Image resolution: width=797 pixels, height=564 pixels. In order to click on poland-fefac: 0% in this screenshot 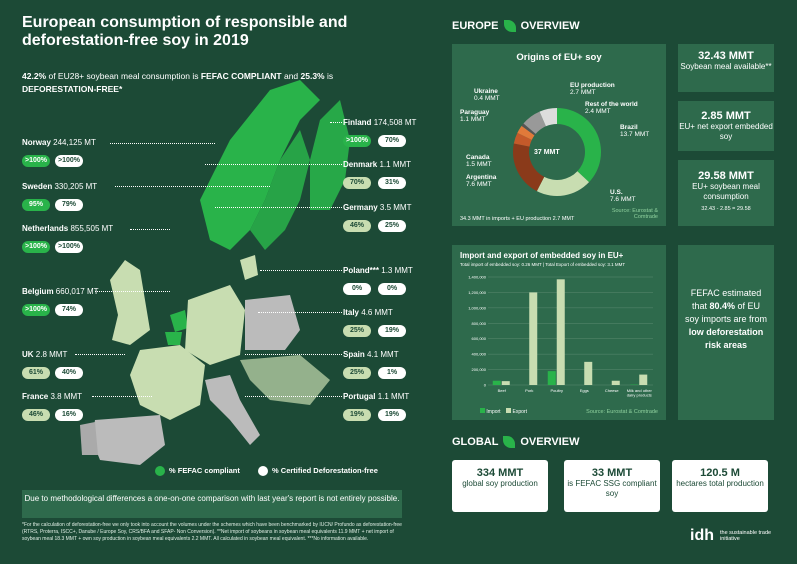, I will do `click(357, 289)`.